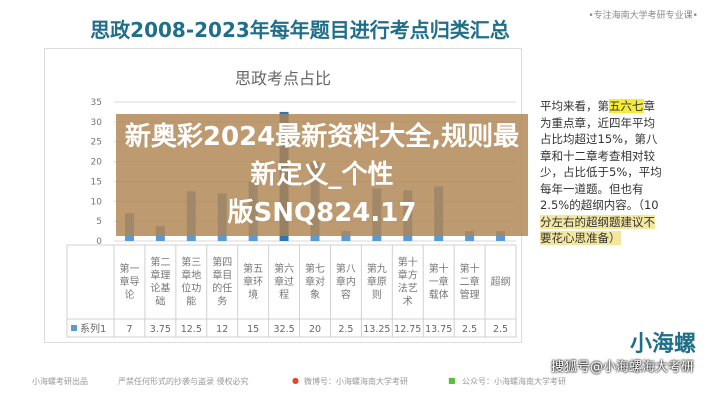  Describe the element at coordinates (74, 328) in the screenshot. I see `legend-swatch` at that location.